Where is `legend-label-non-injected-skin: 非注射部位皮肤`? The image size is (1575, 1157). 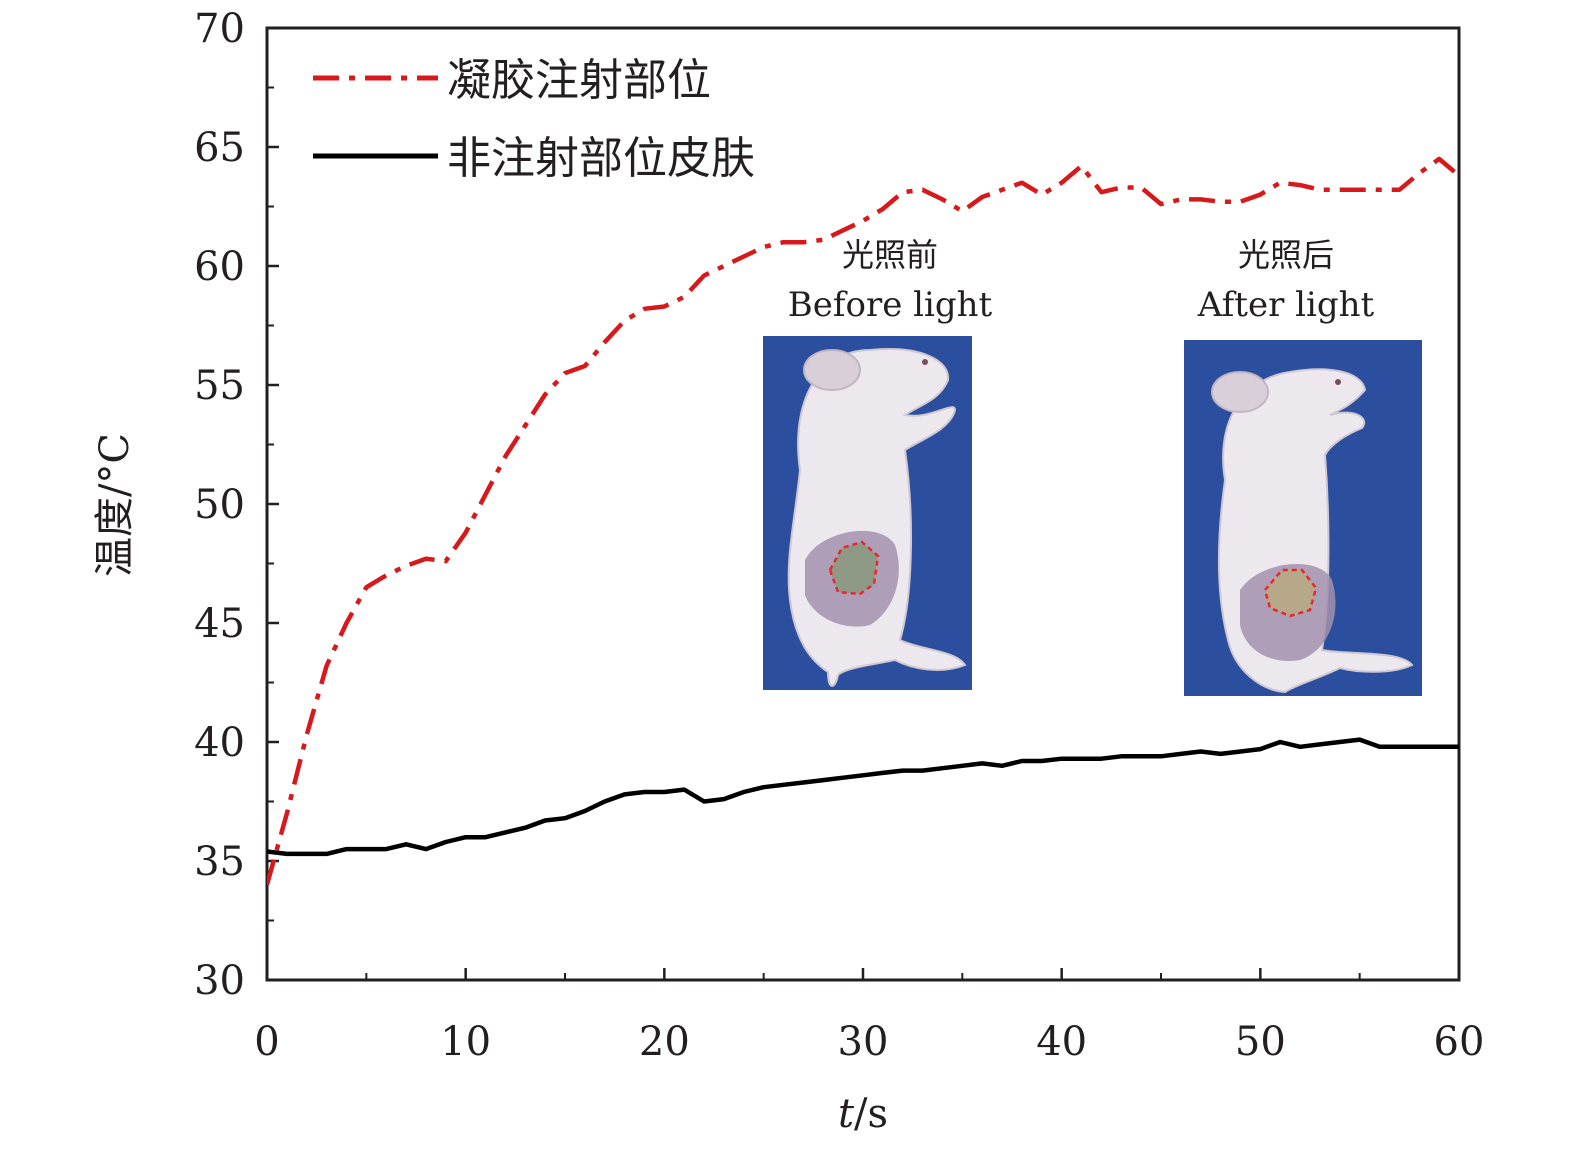
legend-label-non-injected-skin: 非注射部位皮肤 is located at coordinates (601, 158).